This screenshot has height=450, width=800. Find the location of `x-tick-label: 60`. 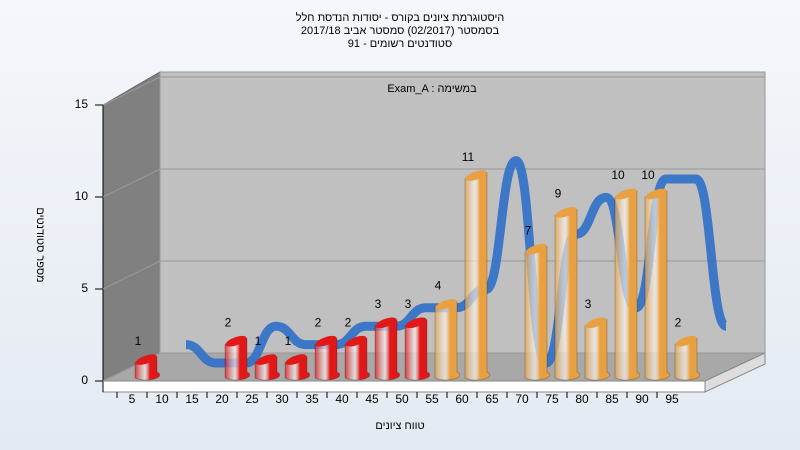

x-tick-label: 60 is located at coordinates (462, 399).